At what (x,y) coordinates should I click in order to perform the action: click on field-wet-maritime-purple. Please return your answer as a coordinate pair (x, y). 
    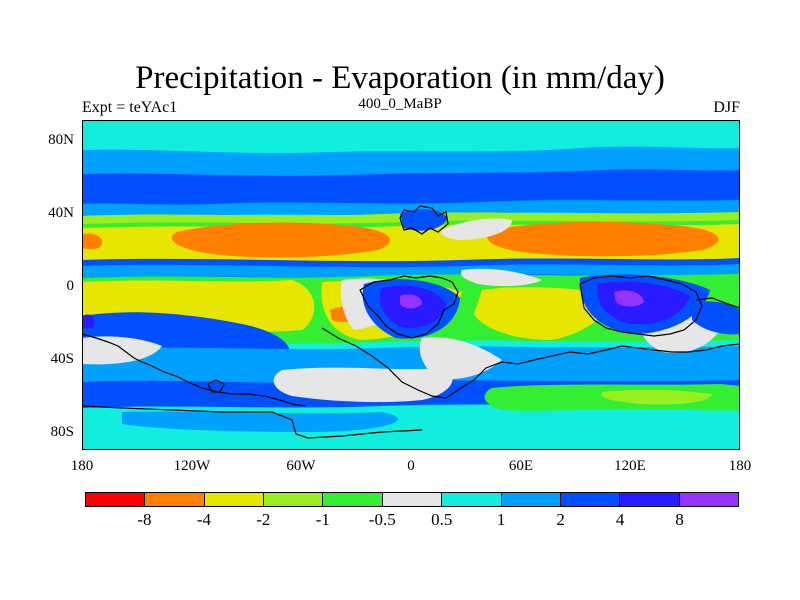
    Looking at the image, I should click on (629, 298).